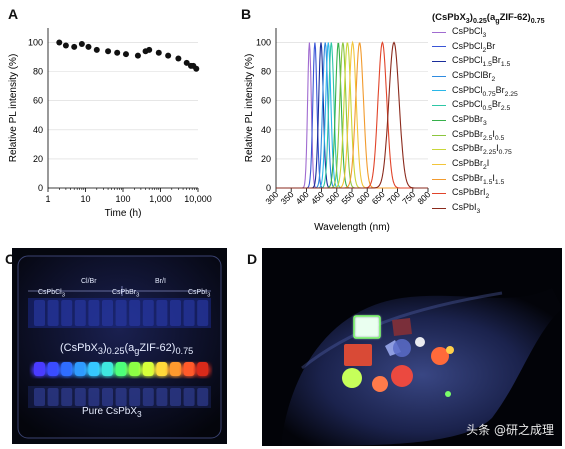  Describe the element at coordinates (266, 101) in the screenshot. I see `y-tick-label-b: 60` at that location.